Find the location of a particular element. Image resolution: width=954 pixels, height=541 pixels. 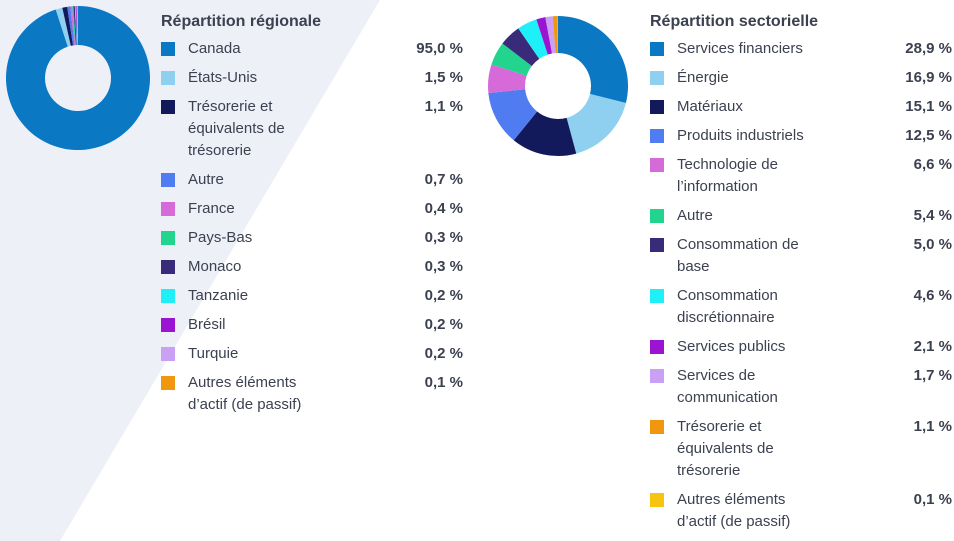

legend-label: Énergie is located at coordinates (703, 77).